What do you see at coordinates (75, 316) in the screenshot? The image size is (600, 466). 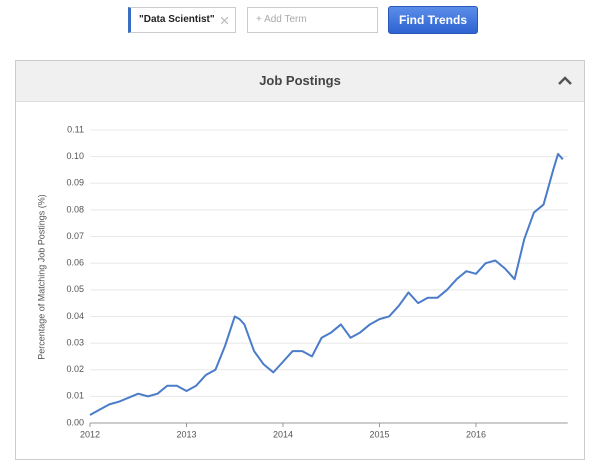 I see `y-tick-label: 0.04` at bounding box center [75, 316].